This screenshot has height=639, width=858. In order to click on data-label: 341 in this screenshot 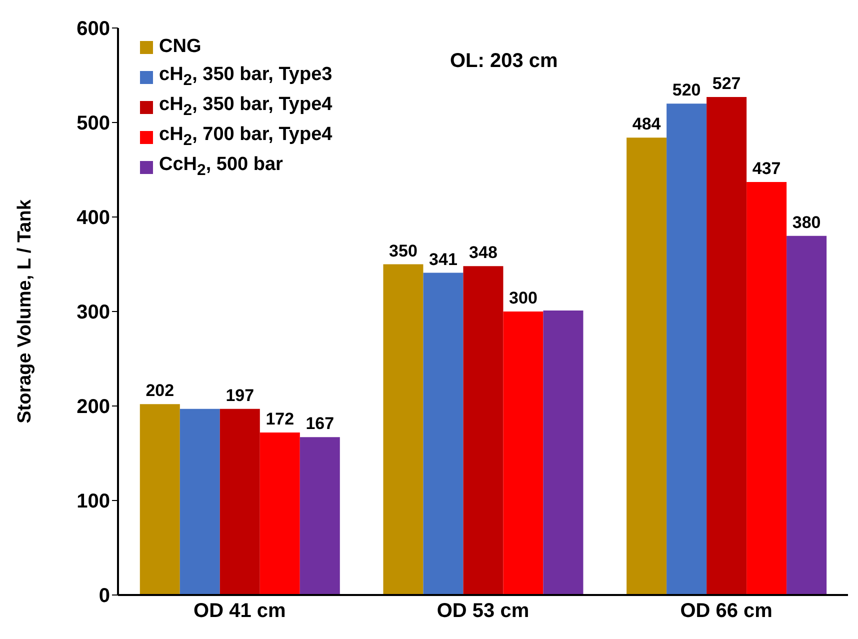, I will do `click(443, 259)`.